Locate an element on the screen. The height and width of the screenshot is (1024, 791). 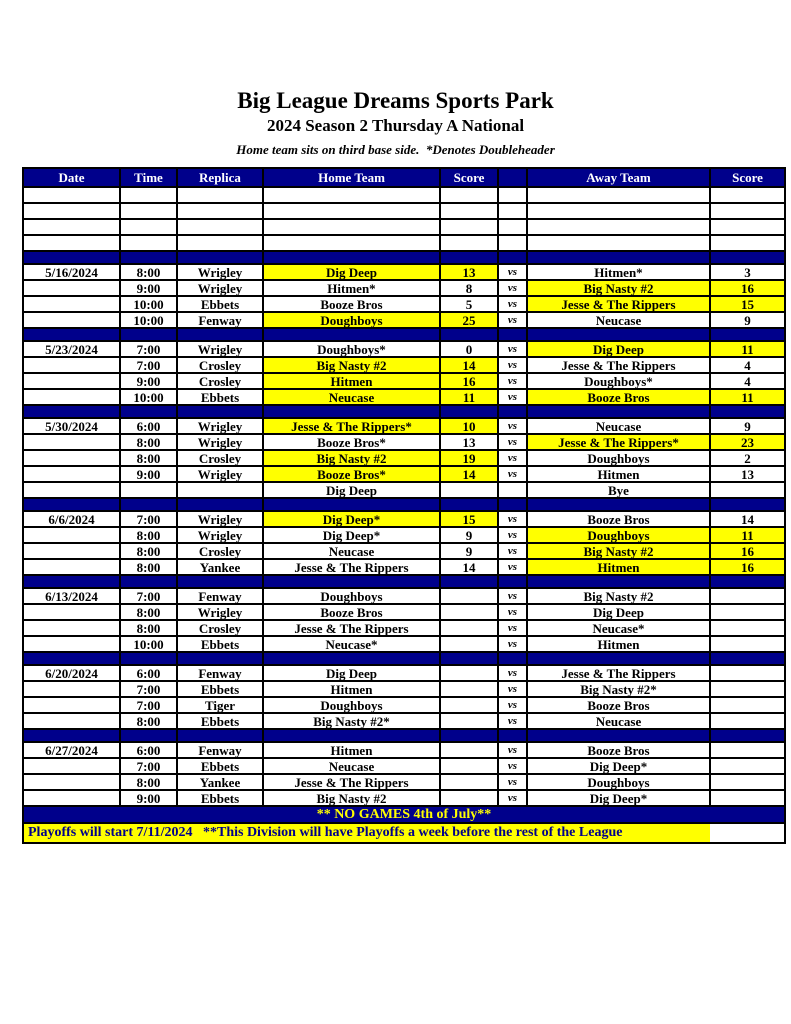
replica-cell: Ebbets is located at coordinates (220, 304).